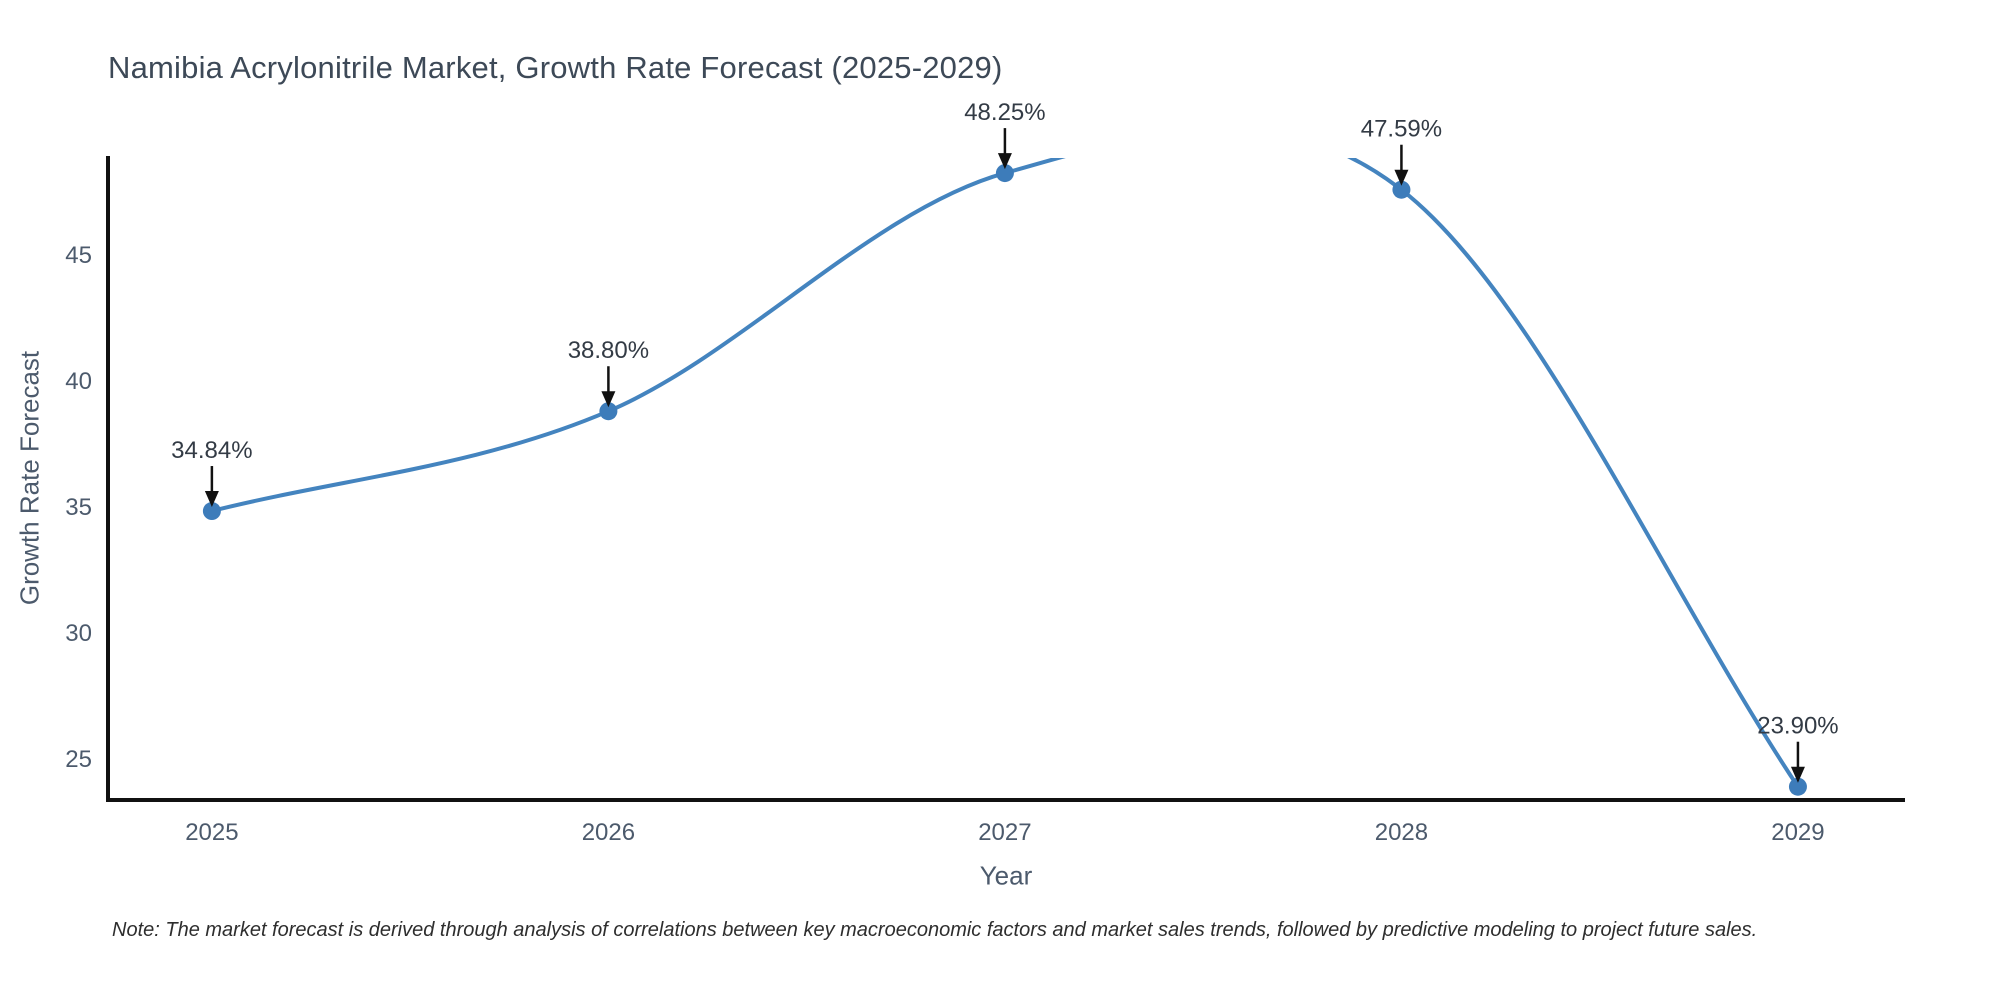 The image size is (2000, 1000). Describe the element at coordinates (1401, 151) in the screenshot. I see `annotation-2028: 47.59%` at that location.